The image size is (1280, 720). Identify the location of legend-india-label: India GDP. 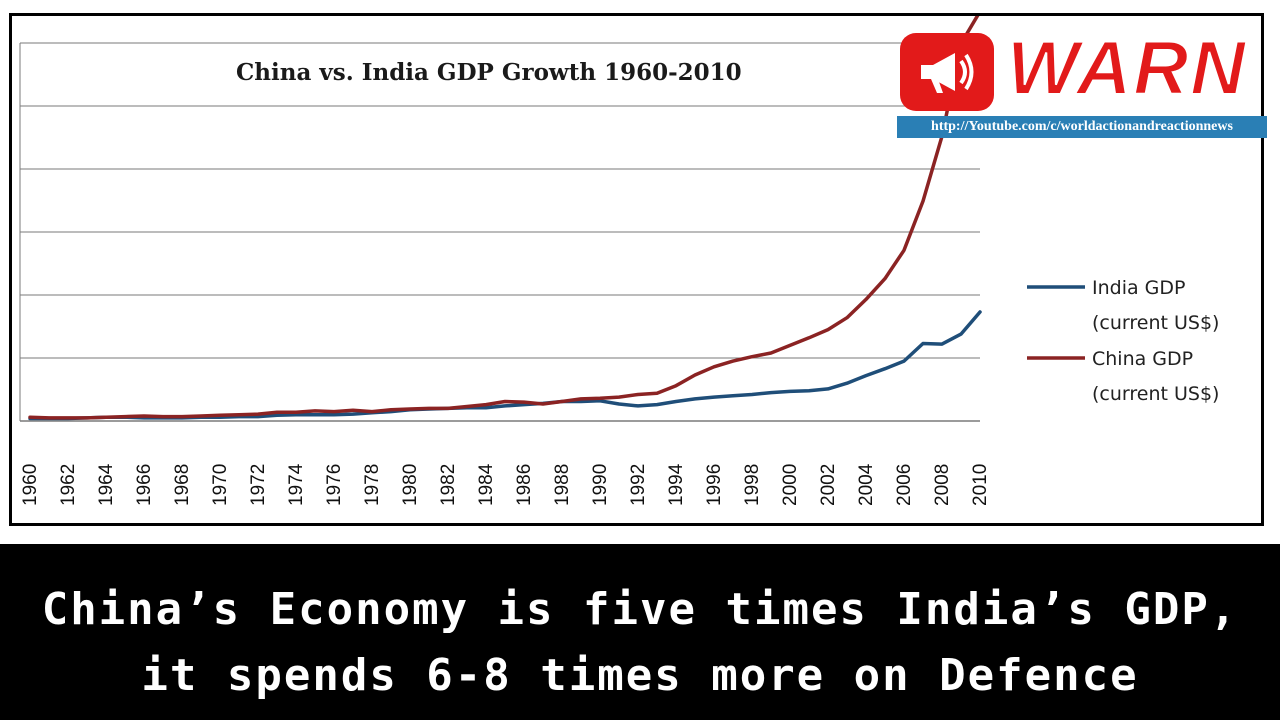
(1138, 288).